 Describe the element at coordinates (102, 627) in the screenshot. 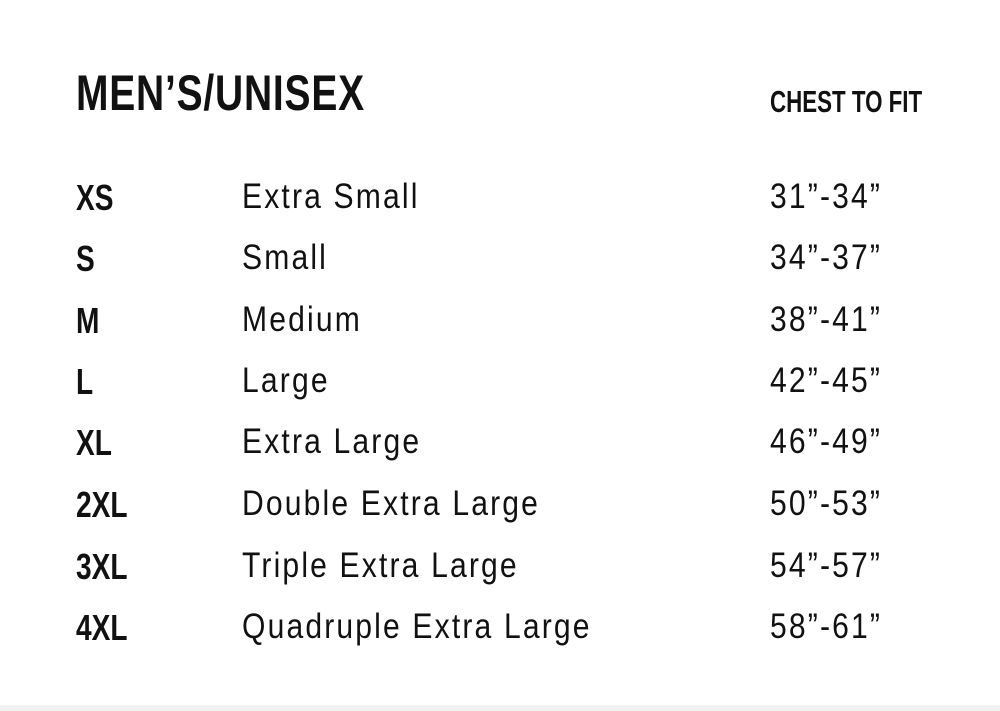

I see `size-code: 4XL` at that location.